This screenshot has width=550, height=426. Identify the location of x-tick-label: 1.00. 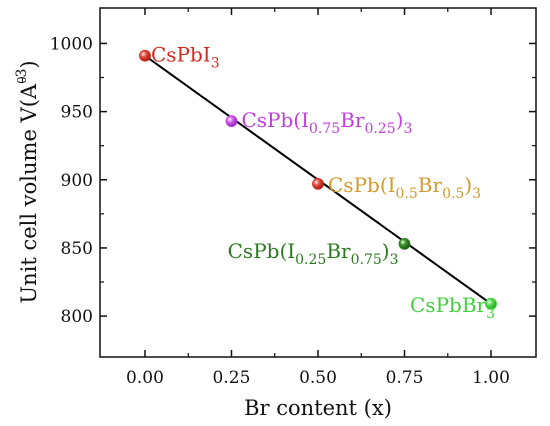
(491, 378).